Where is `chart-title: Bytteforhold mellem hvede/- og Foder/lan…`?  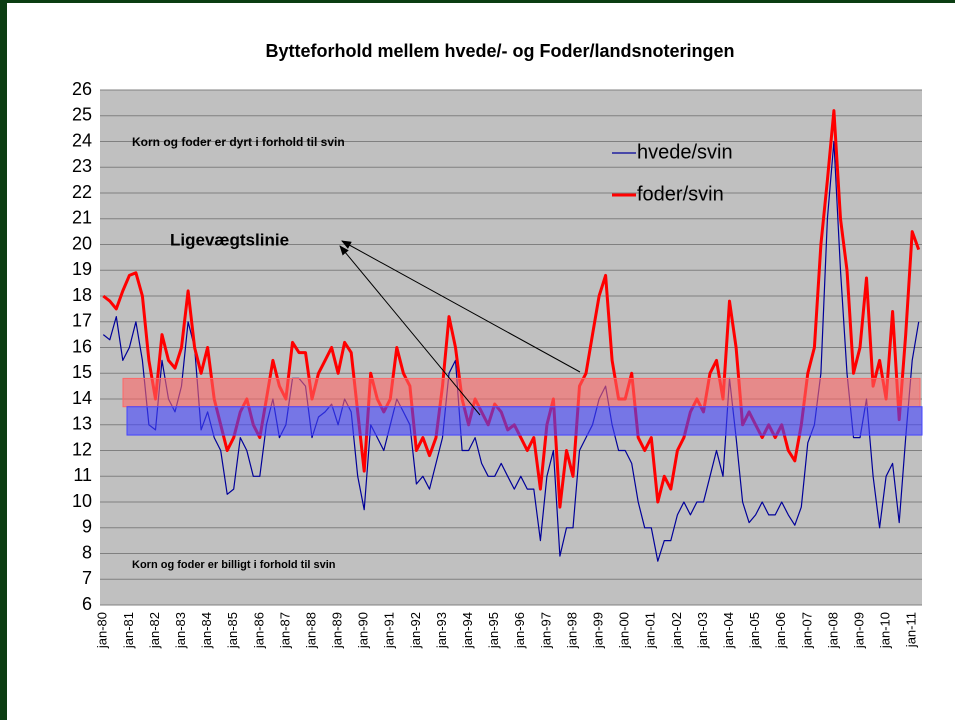 chart-title: Bytteforhold mellem hvede/- og Foder/lan… is located at coordinates (499, 51).